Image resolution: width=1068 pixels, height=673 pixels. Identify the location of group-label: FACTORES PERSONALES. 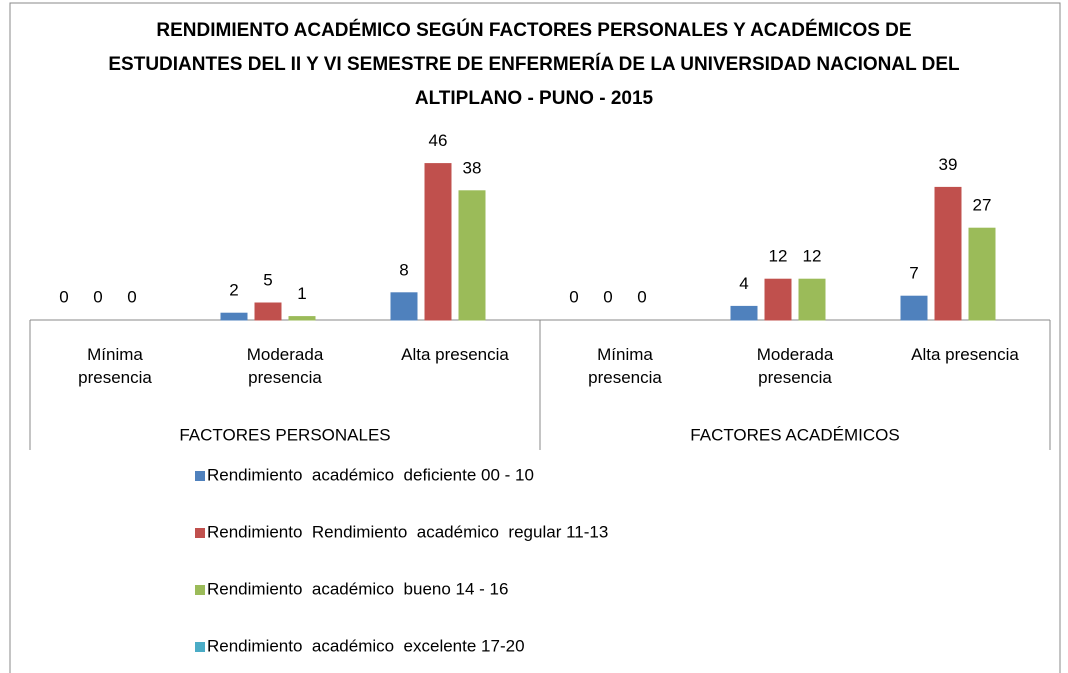
(284, 434).